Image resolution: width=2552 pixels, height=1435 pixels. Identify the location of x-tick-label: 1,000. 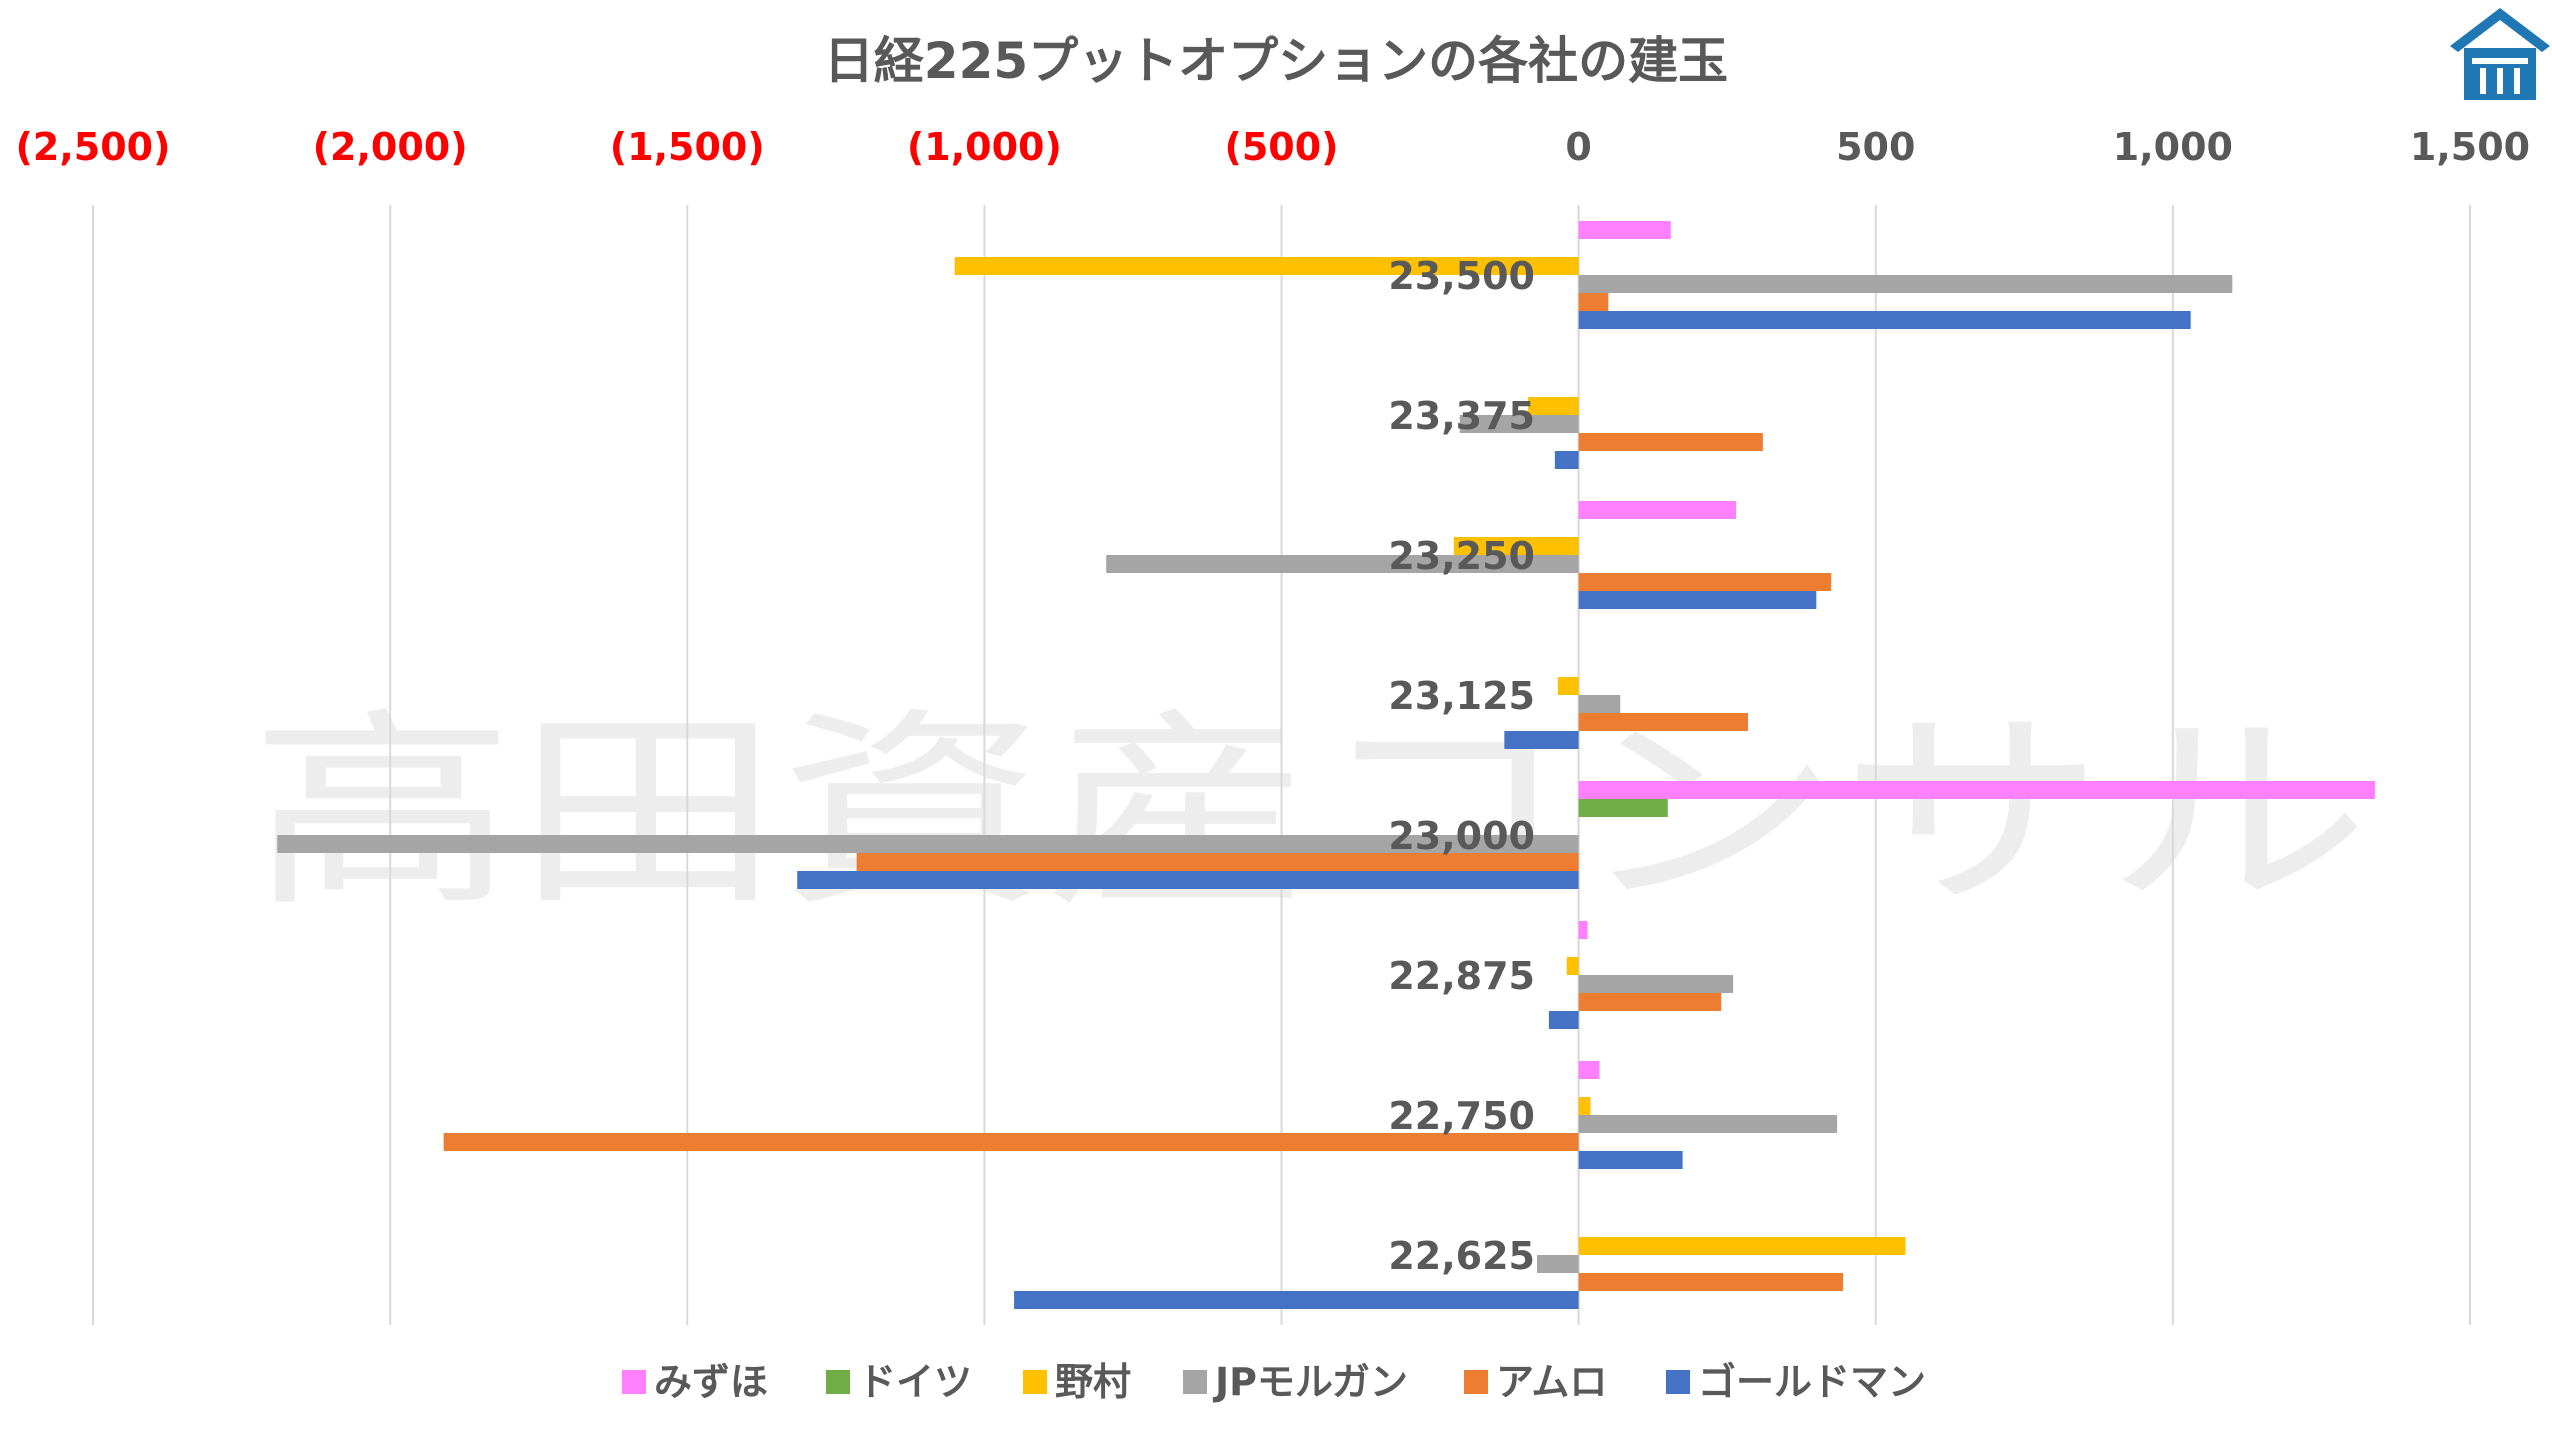
(2173, 147).